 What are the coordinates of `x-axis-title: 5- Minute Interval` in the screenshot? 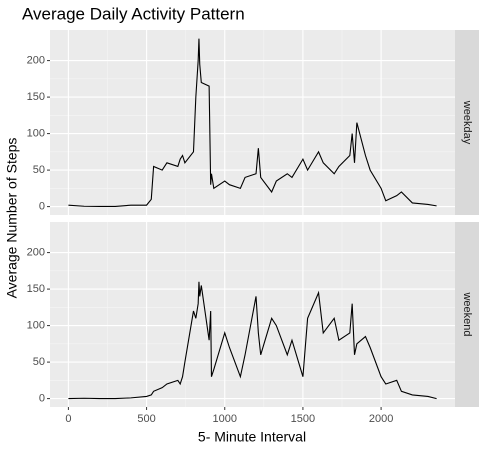 It's located at (252, 437).